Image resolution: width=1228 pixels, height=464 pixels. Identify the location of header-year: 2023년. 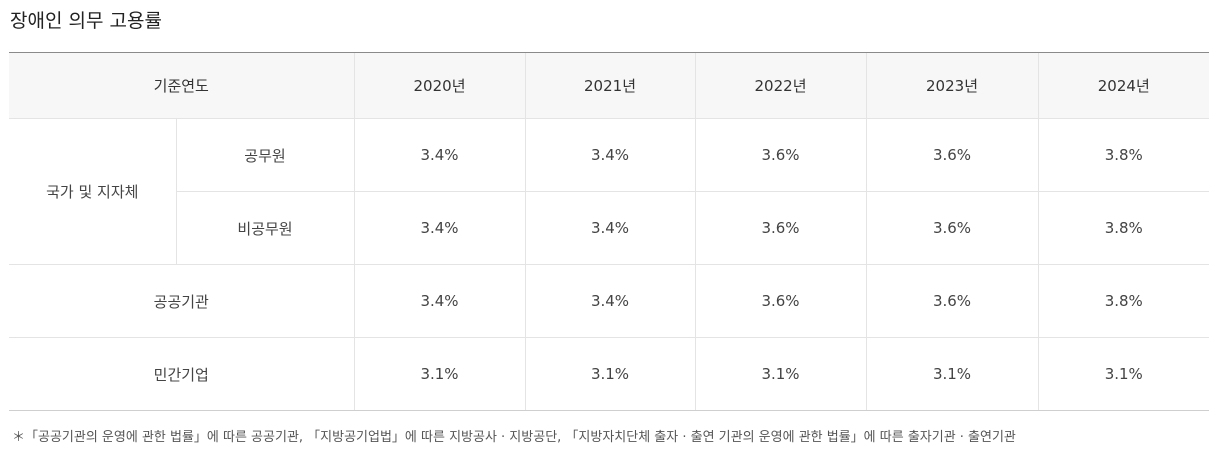
(952, 85).